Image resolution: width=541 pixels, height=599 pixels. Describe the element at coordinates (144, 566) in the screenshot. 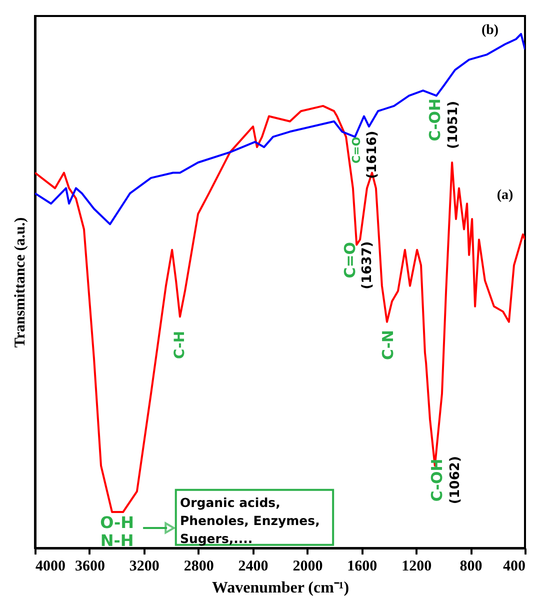

I see `x-tick-label: 3200` at that location.